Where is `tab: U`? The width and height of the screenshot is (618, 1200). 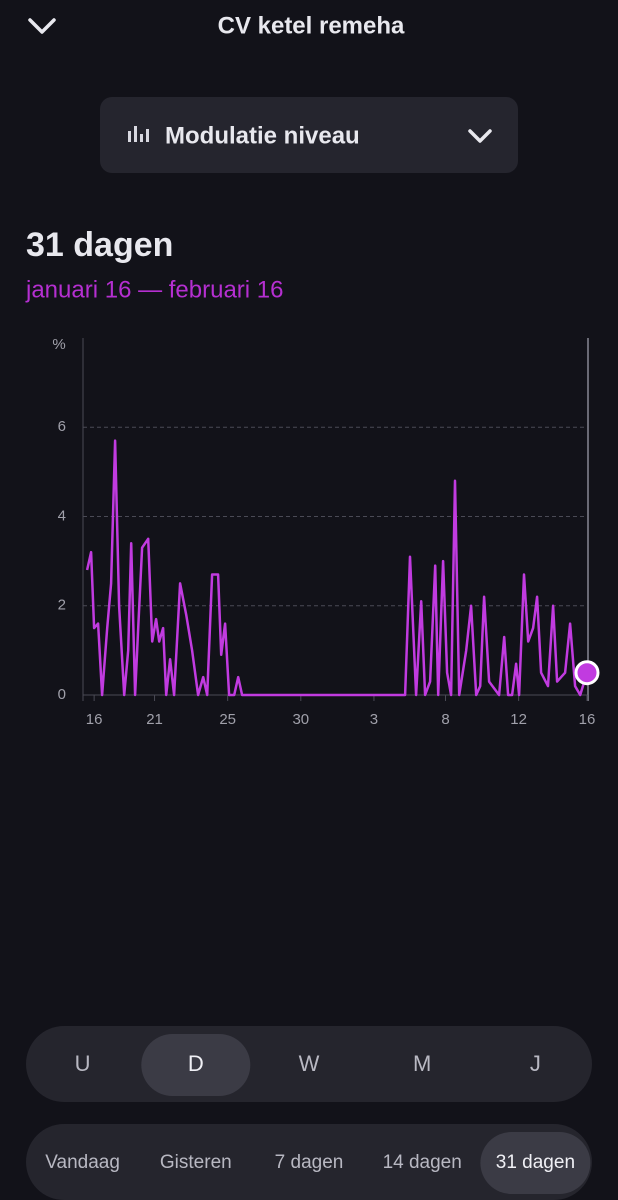
tab: U is located at coordinates (83, 1063).